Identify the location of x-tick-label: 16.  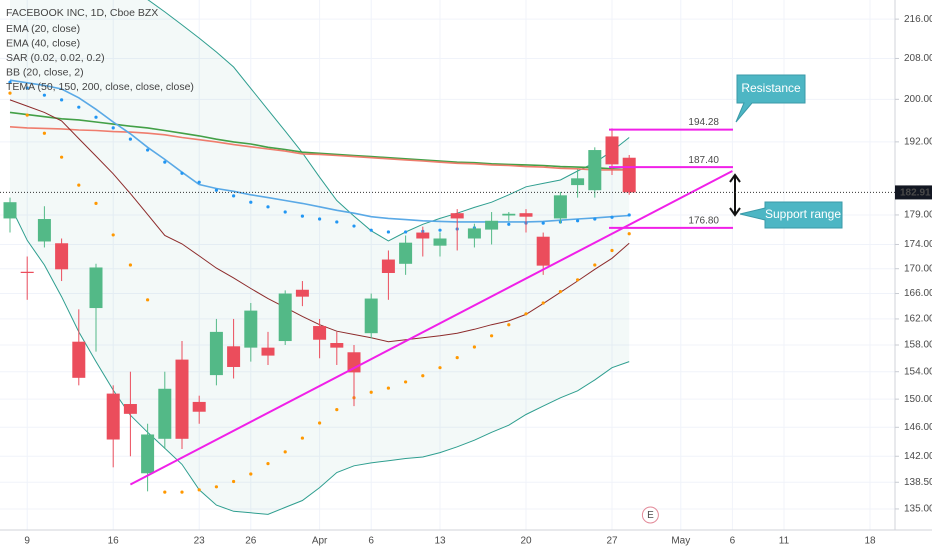
(114, 541).